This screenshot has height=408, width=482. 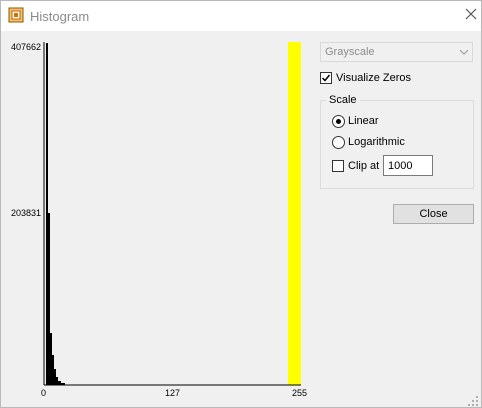 I want to click on title-bar: Histogram, so click(x=241, y=16).